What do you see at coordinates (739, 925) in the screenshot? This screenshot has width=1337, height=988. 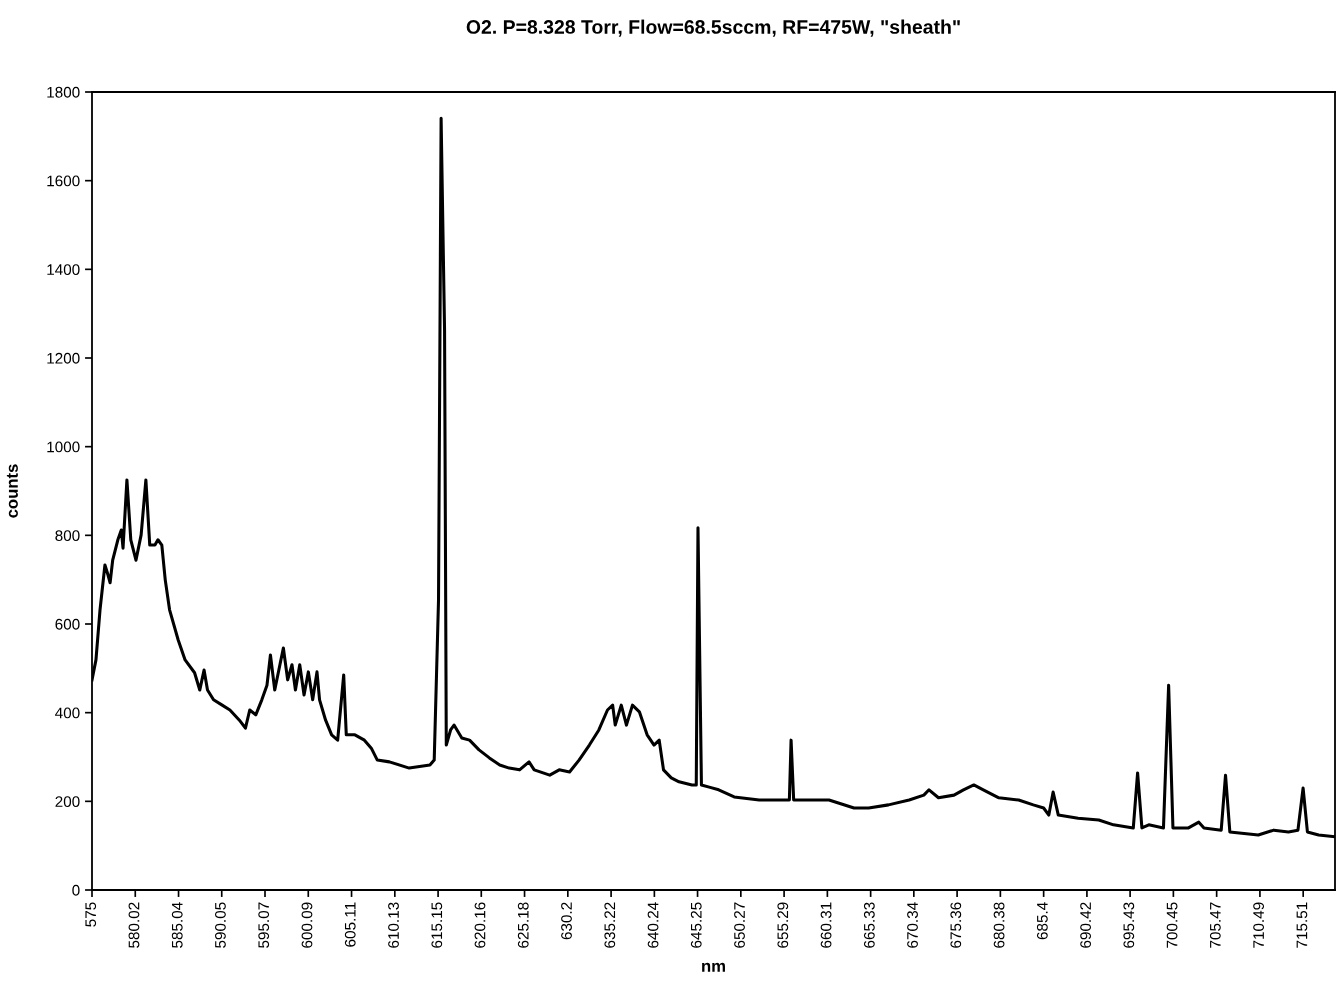 I see `x-tick-label: 650.27` at bounding box center [739, 925].